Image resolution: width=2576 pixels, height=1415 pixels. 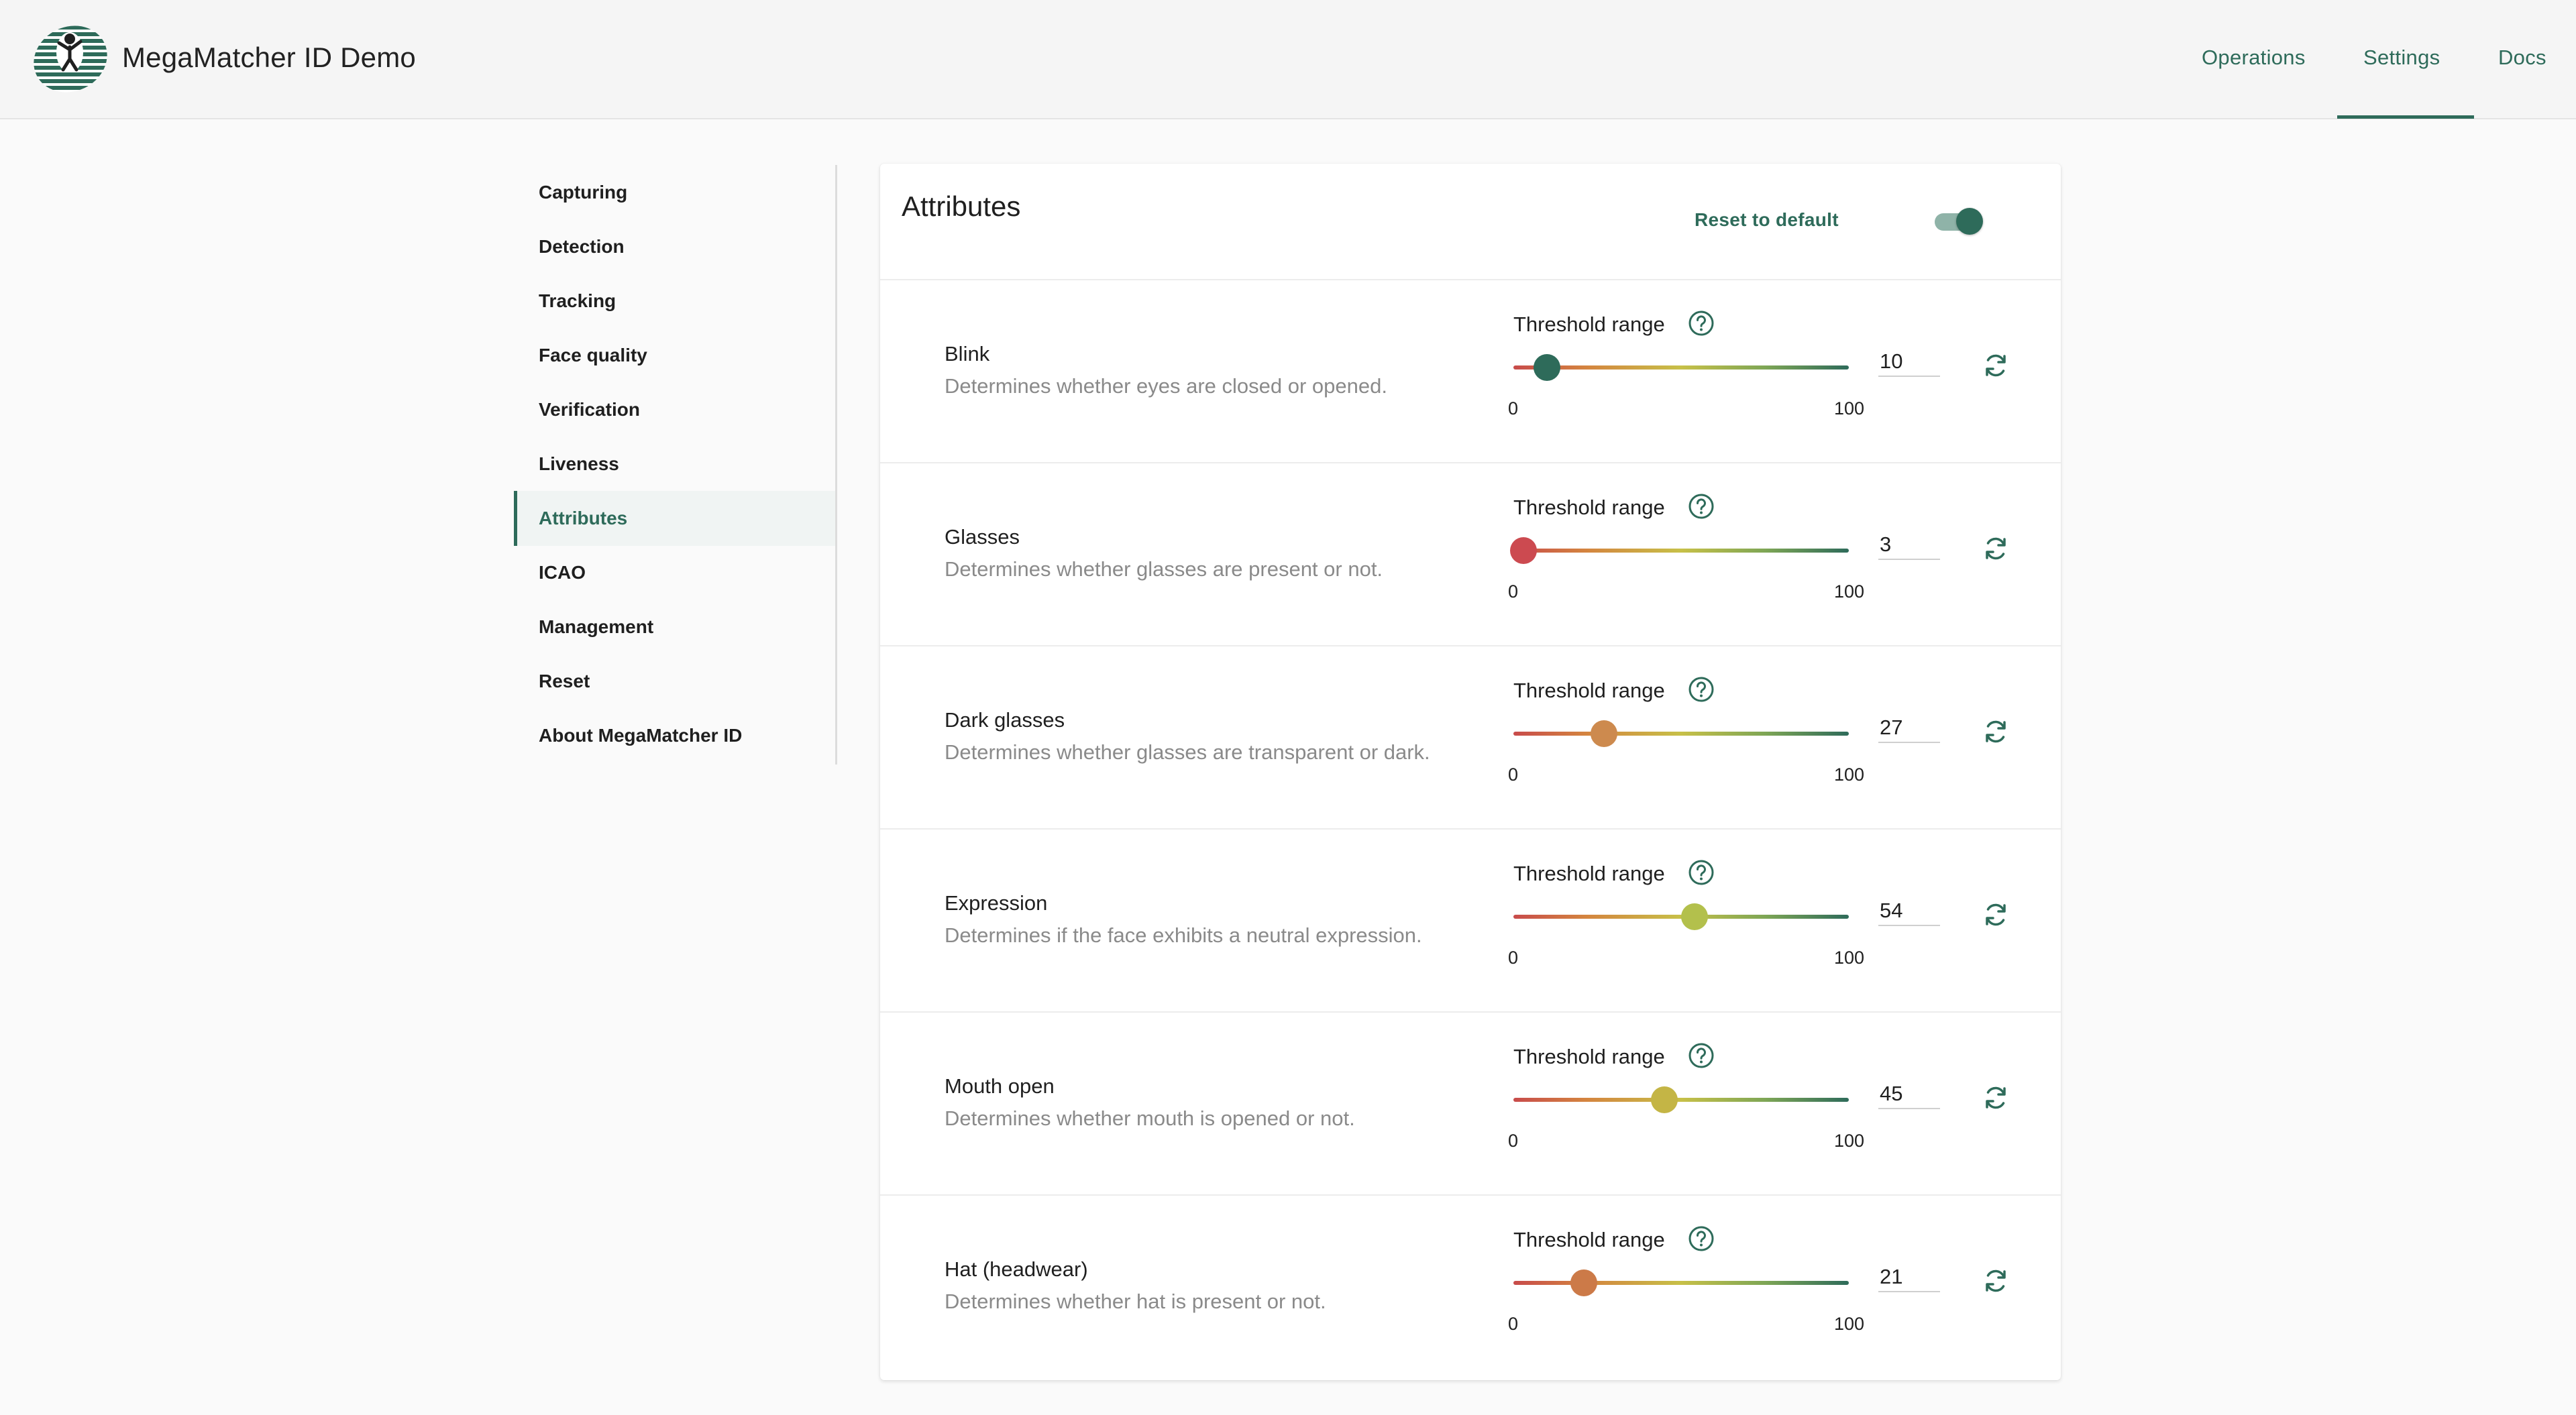 I want to click on toggle-thumb, so click(x=1969, y=221).